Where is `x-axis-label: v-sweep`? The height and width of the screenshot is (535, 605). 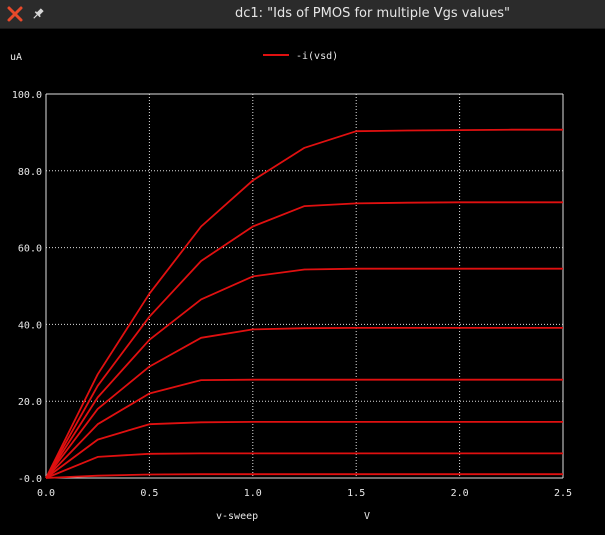
x-axis-label: v-sweep is located at coordinates (237, 516).